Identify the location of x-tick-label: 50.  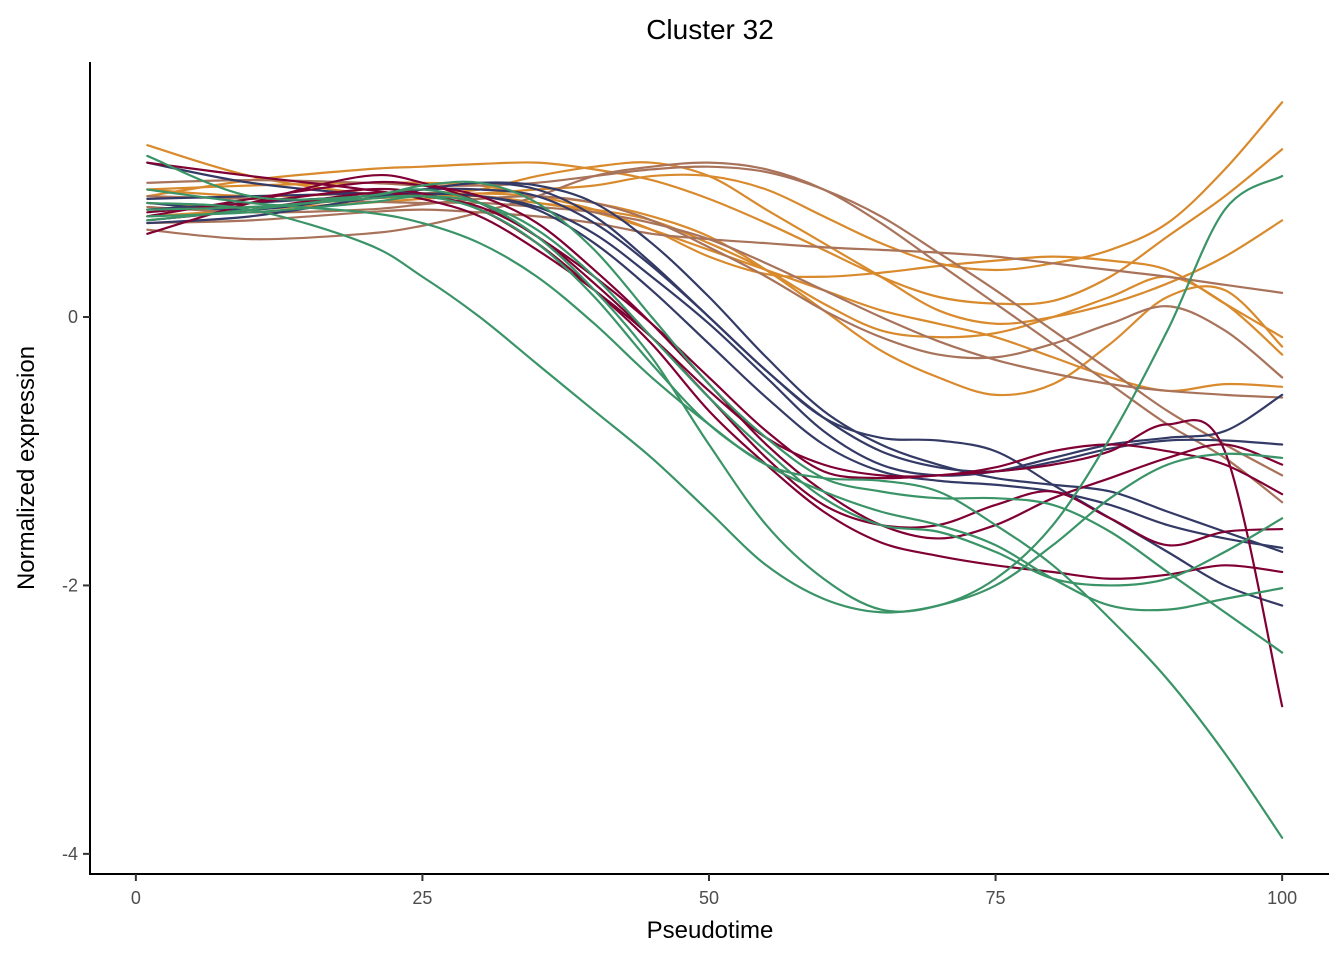
(709, 898).